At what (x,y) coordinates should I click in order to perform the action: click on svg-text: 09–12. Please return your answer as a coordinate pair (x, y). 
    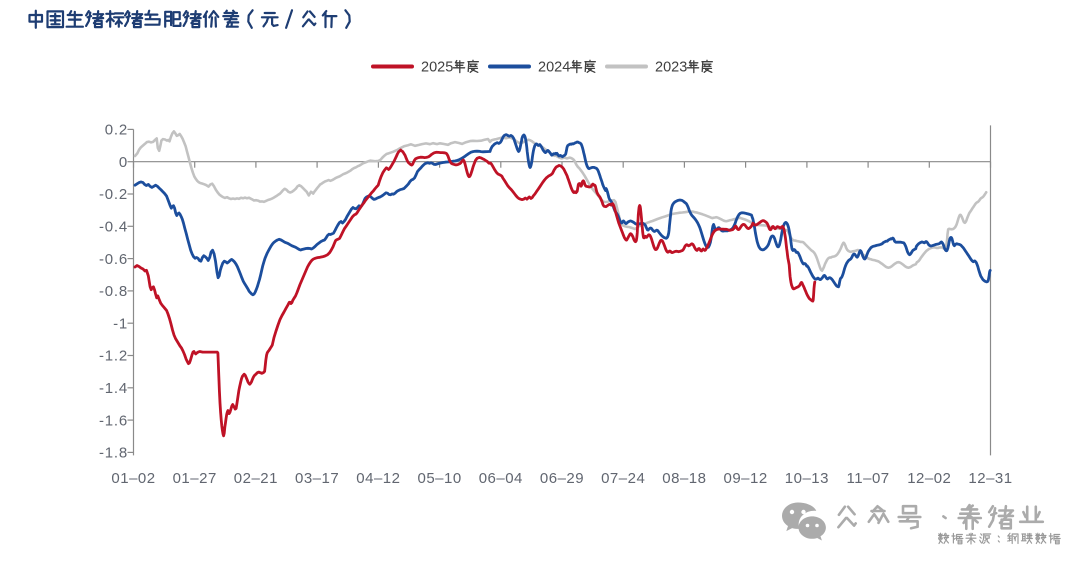
    Looking at the image, I should click on (745, 478).